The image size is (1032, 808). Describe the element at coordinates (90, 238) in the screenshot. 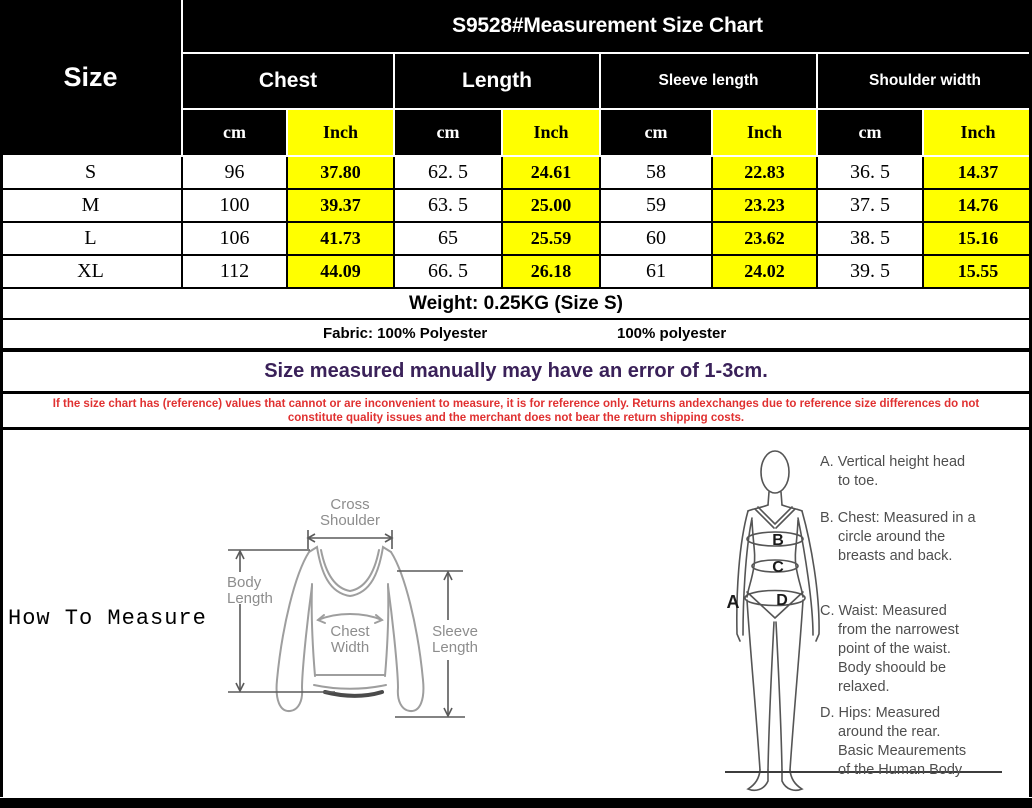

I see `cell-l-size: L` at that location.